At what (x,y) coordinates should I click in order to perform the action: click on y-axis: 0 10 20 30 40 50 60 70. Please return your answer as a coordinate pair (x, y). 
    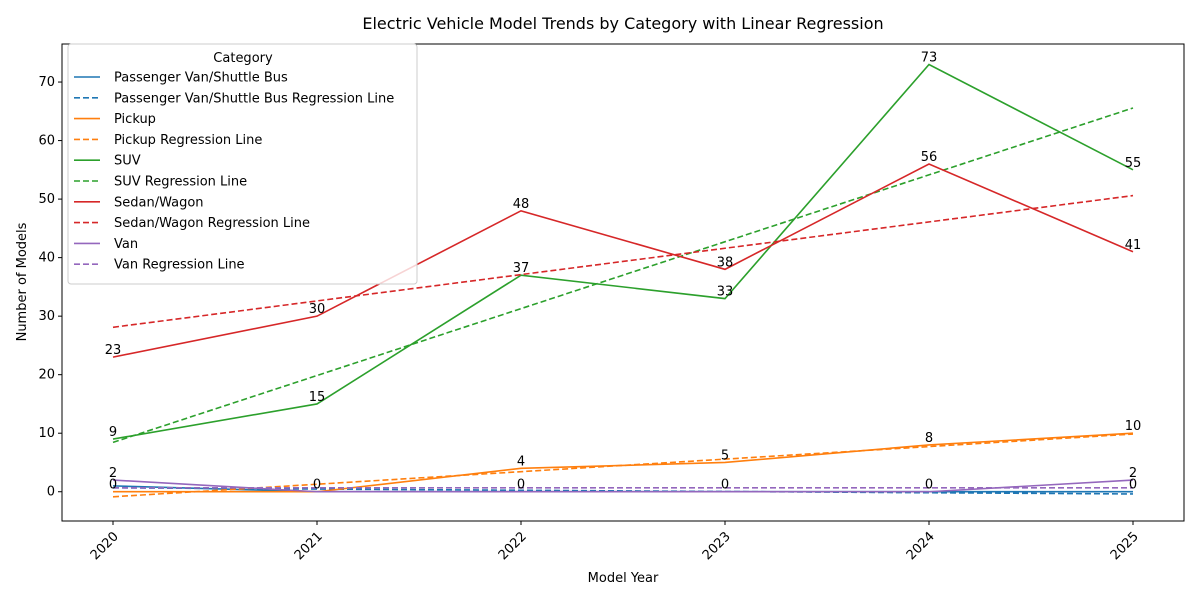
    Looking at the image, I should click on (50, 287).